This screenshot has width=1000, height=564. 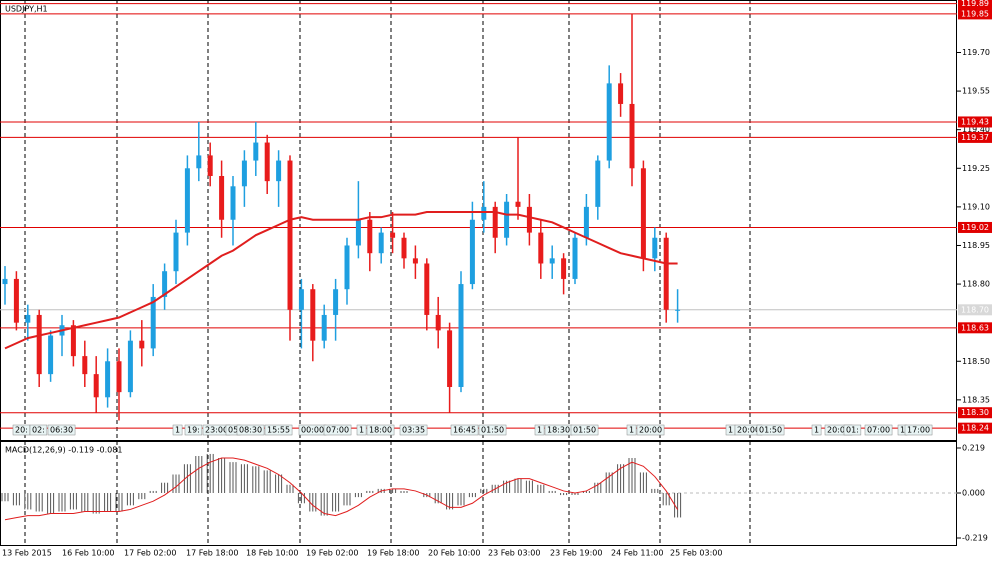 I want to click on y-tick-label: 119.70, so click(x=976, y=52).